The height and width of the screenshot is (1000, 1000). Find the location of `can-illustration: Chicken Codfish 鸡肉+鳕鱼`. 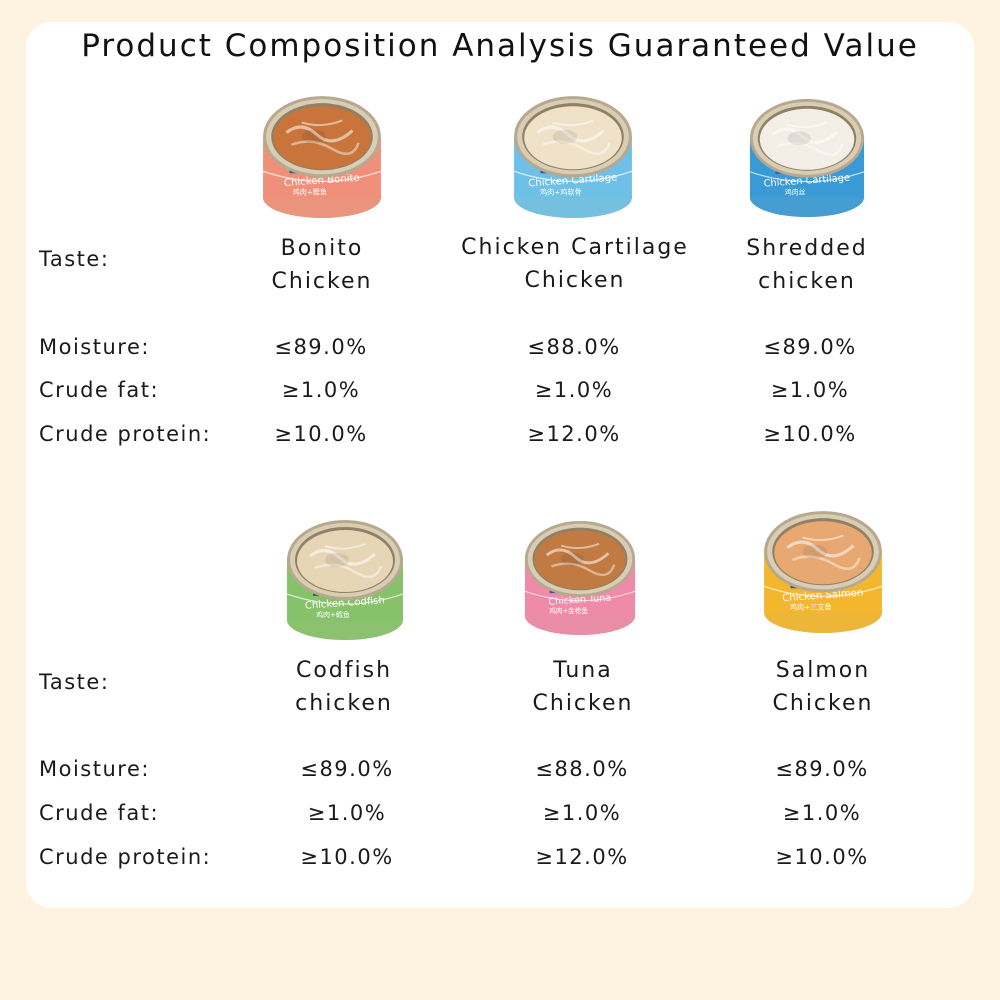

can-illustration: Chicken Codfish 鸡肉+鳕鱼 is located at coordinates (345, 580).